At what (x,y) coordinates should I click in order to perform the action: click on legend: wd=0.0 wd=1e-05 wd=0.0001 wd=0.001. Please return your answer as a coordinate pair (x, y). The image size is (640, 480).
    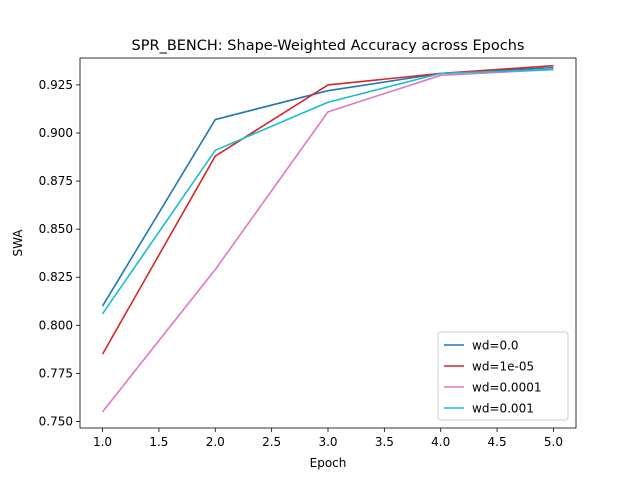
    Looking at the image, I should click on (503, 376).